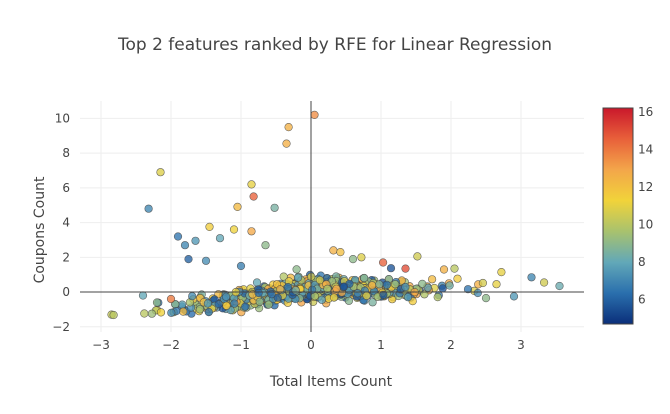 This screenshot has width=670, height=414. I want to click on colorbar-tick-label: 16, so click(645, 112).